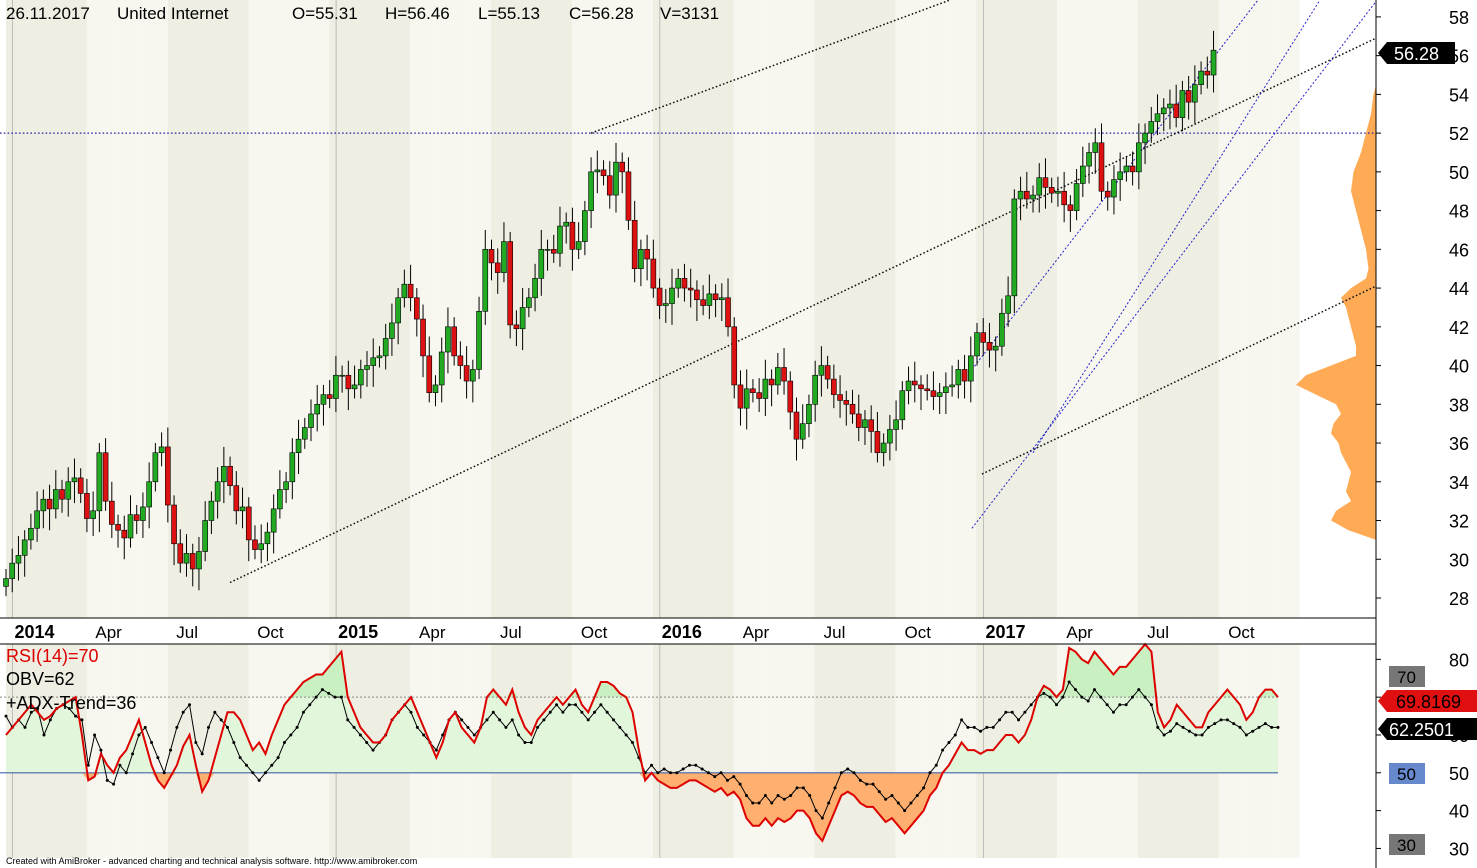  I want to click on obv-value-badge: 62.2501, so click(1427, 729).